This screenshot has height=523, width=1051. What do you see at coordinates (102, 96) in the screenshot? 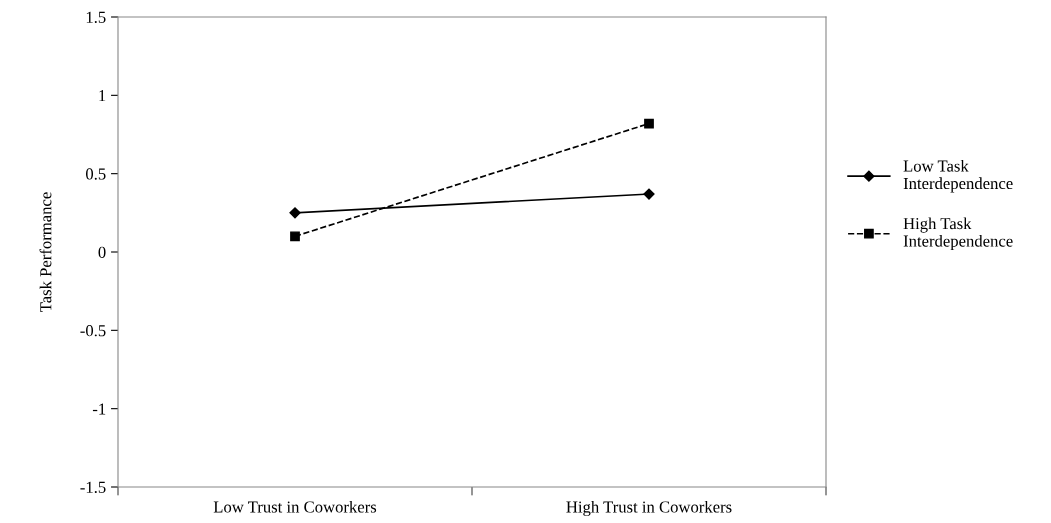
I see `y-tick-label: 1` at bounding box center [102, 96].